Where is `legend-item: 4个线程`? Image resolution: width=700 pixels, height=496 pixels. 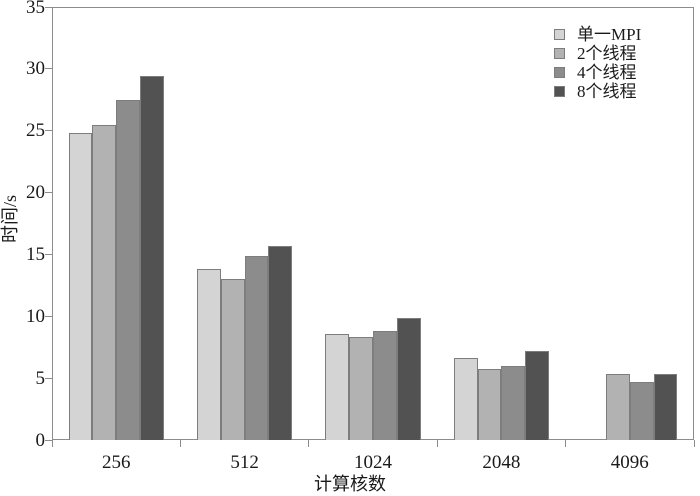 legend-item: 4个线程 is located at coordinates (597, 72).